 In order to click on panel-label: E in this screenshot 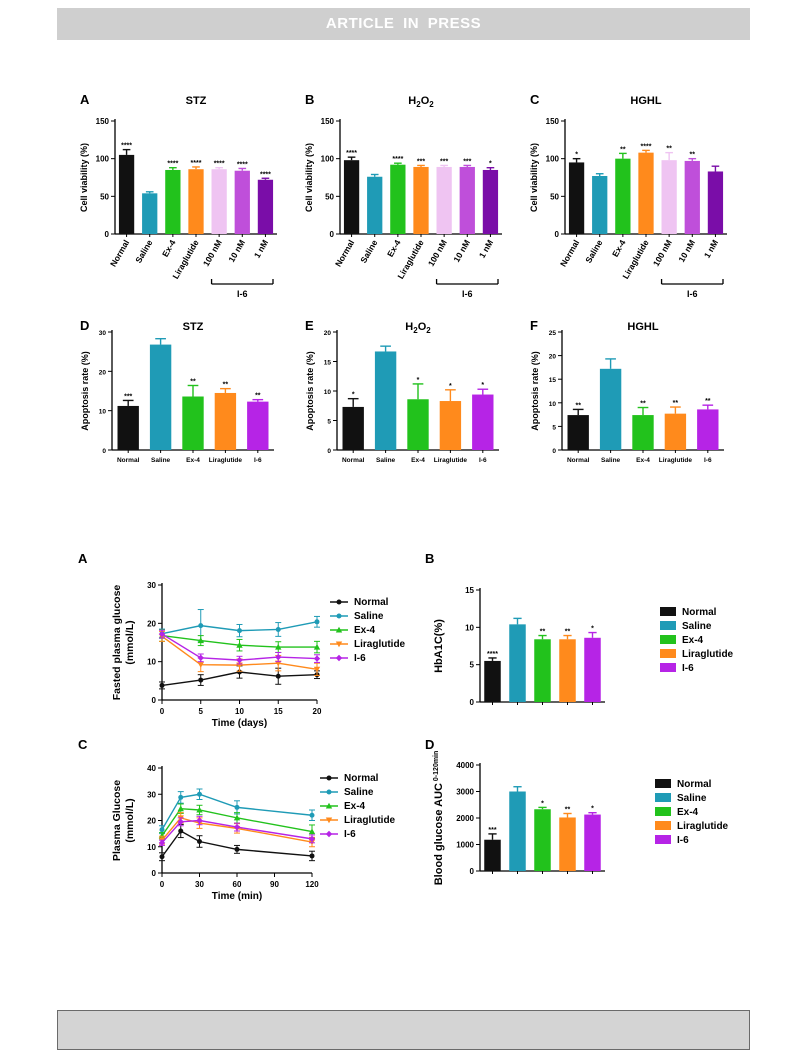, I will do `click(309, 325)`.